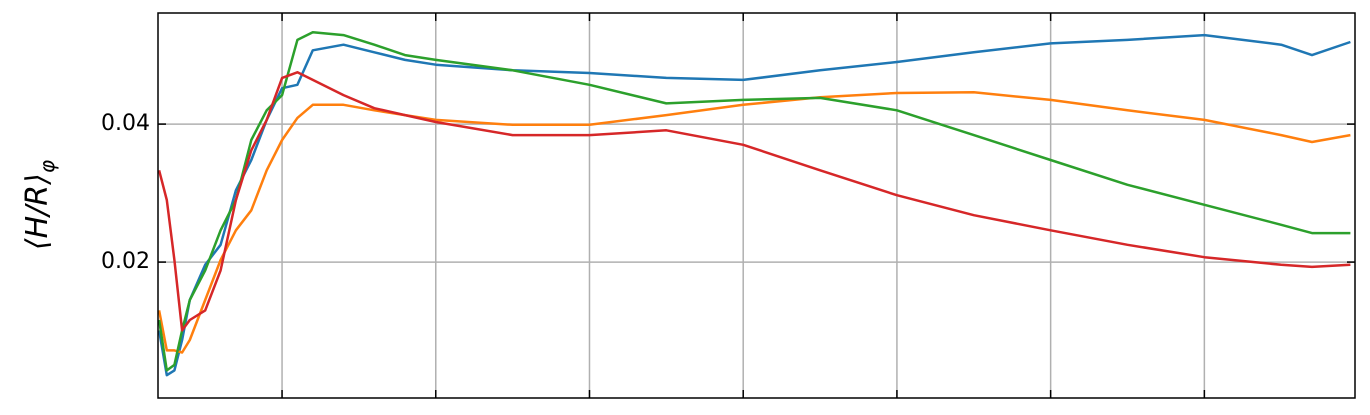 This screenshot has width=1370, height=415. What do you see at coordinates (47, 166) in the screenshot?
I see `y-label-subscript: φ` at bounding box center [47, 166].